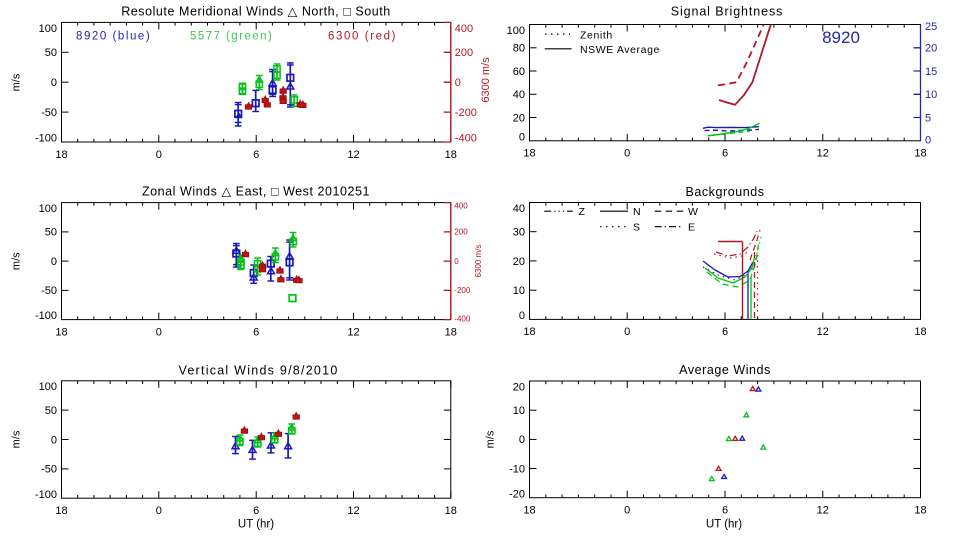  What do you see at coordinates (256, 191) in the screenshot?
I see `svg-text:Zonal Winds △ East, □ West 201: Zonal Winds △ East, □ West 2010251` at bounding box center [256, 191].